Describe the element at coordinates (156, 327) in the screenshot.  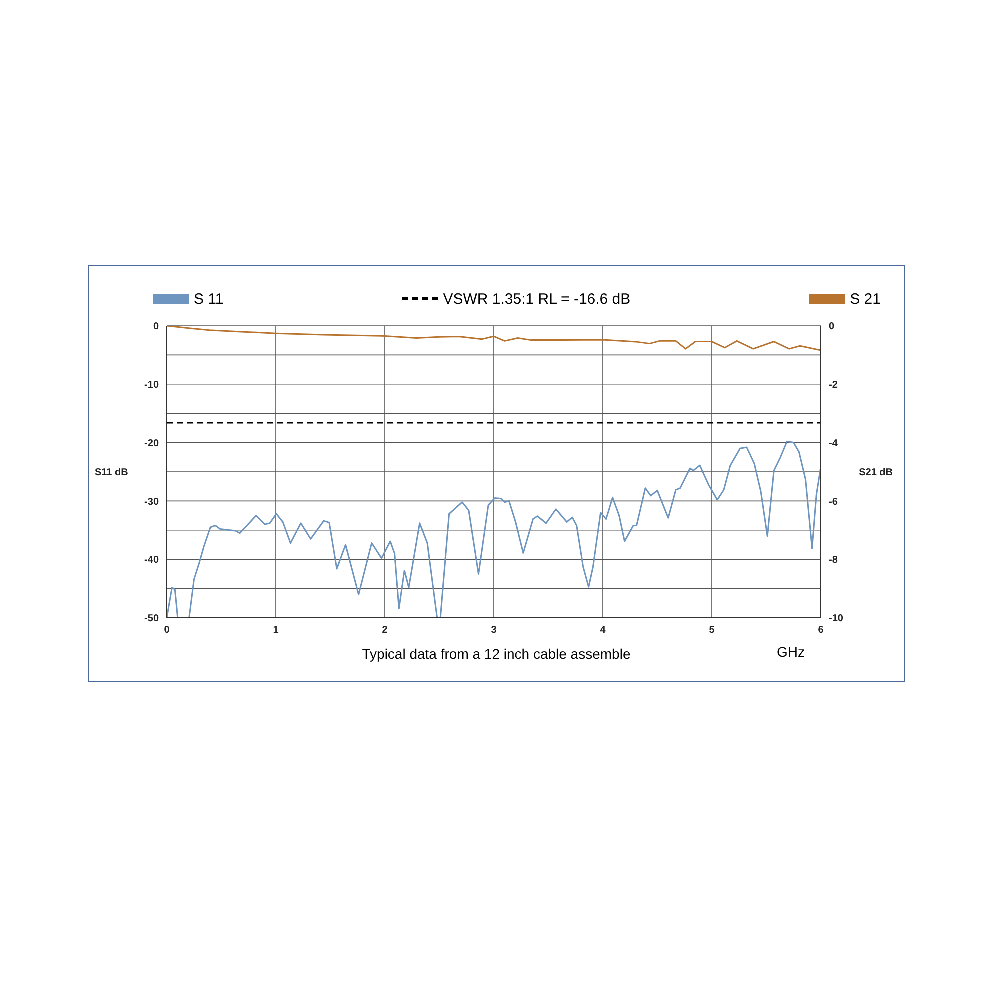
I see `y-tick-label: 0` at that location.